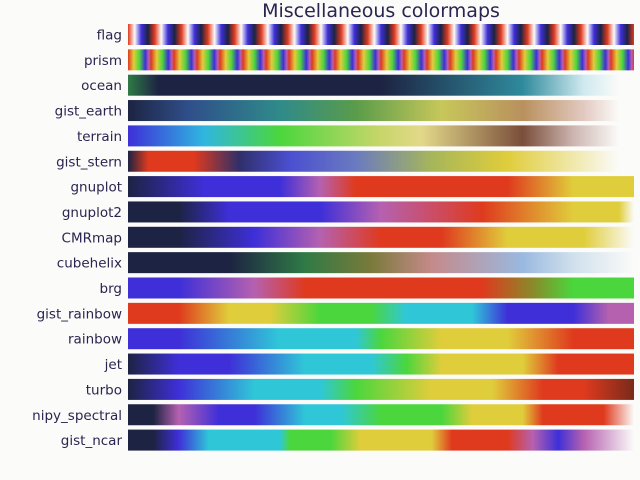 This screenshot has width=640, height=480. Describe the element at coordinates (96, 188) in the screenshot. I see `colormap-label: gnuplot` at that location.